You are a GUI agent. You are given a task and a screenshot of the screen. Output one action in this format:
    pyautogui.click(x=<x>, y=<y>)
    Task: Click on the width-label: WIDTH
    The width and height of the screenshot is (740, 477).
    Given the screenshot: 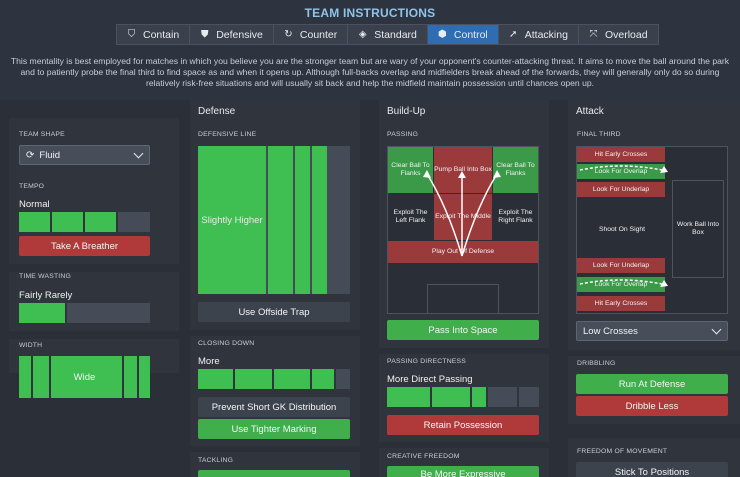 What is the action you would take?
    pyautogui.click(x=31, y=345)
    